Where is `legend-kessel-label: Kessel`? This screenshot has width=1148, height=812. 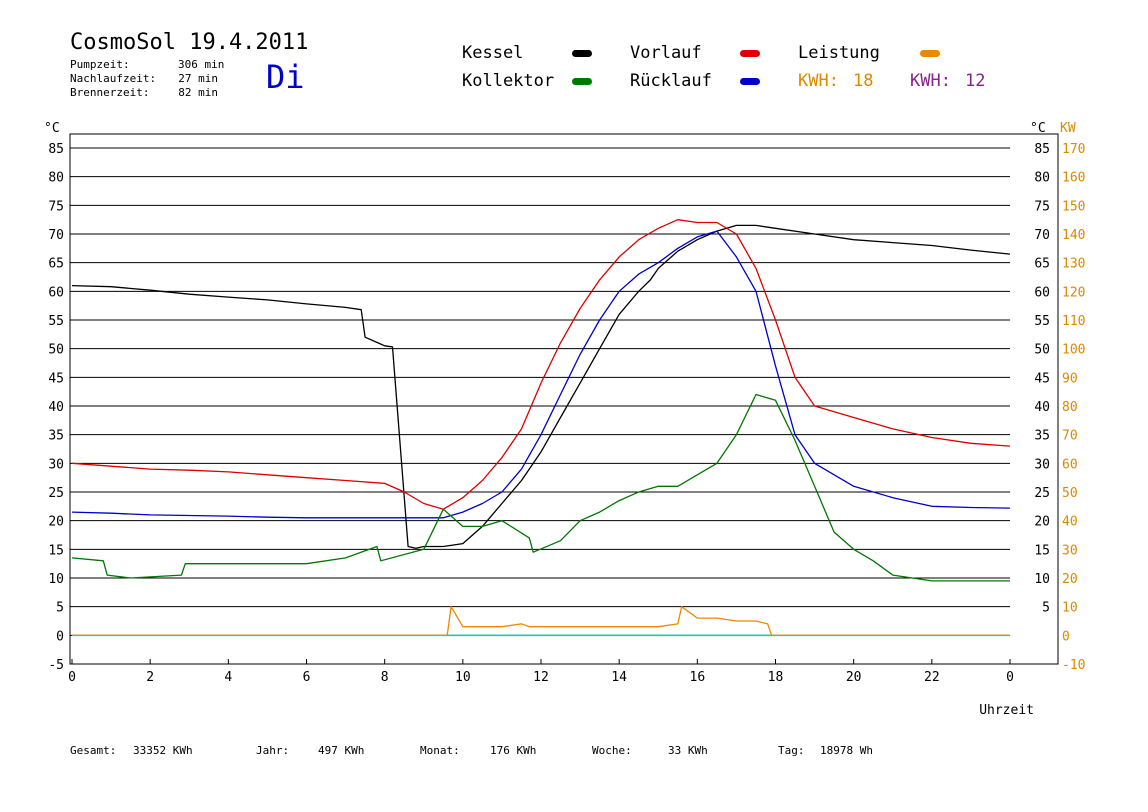
legend-kessel-label: Kessel is located at coordinates (493, 53).